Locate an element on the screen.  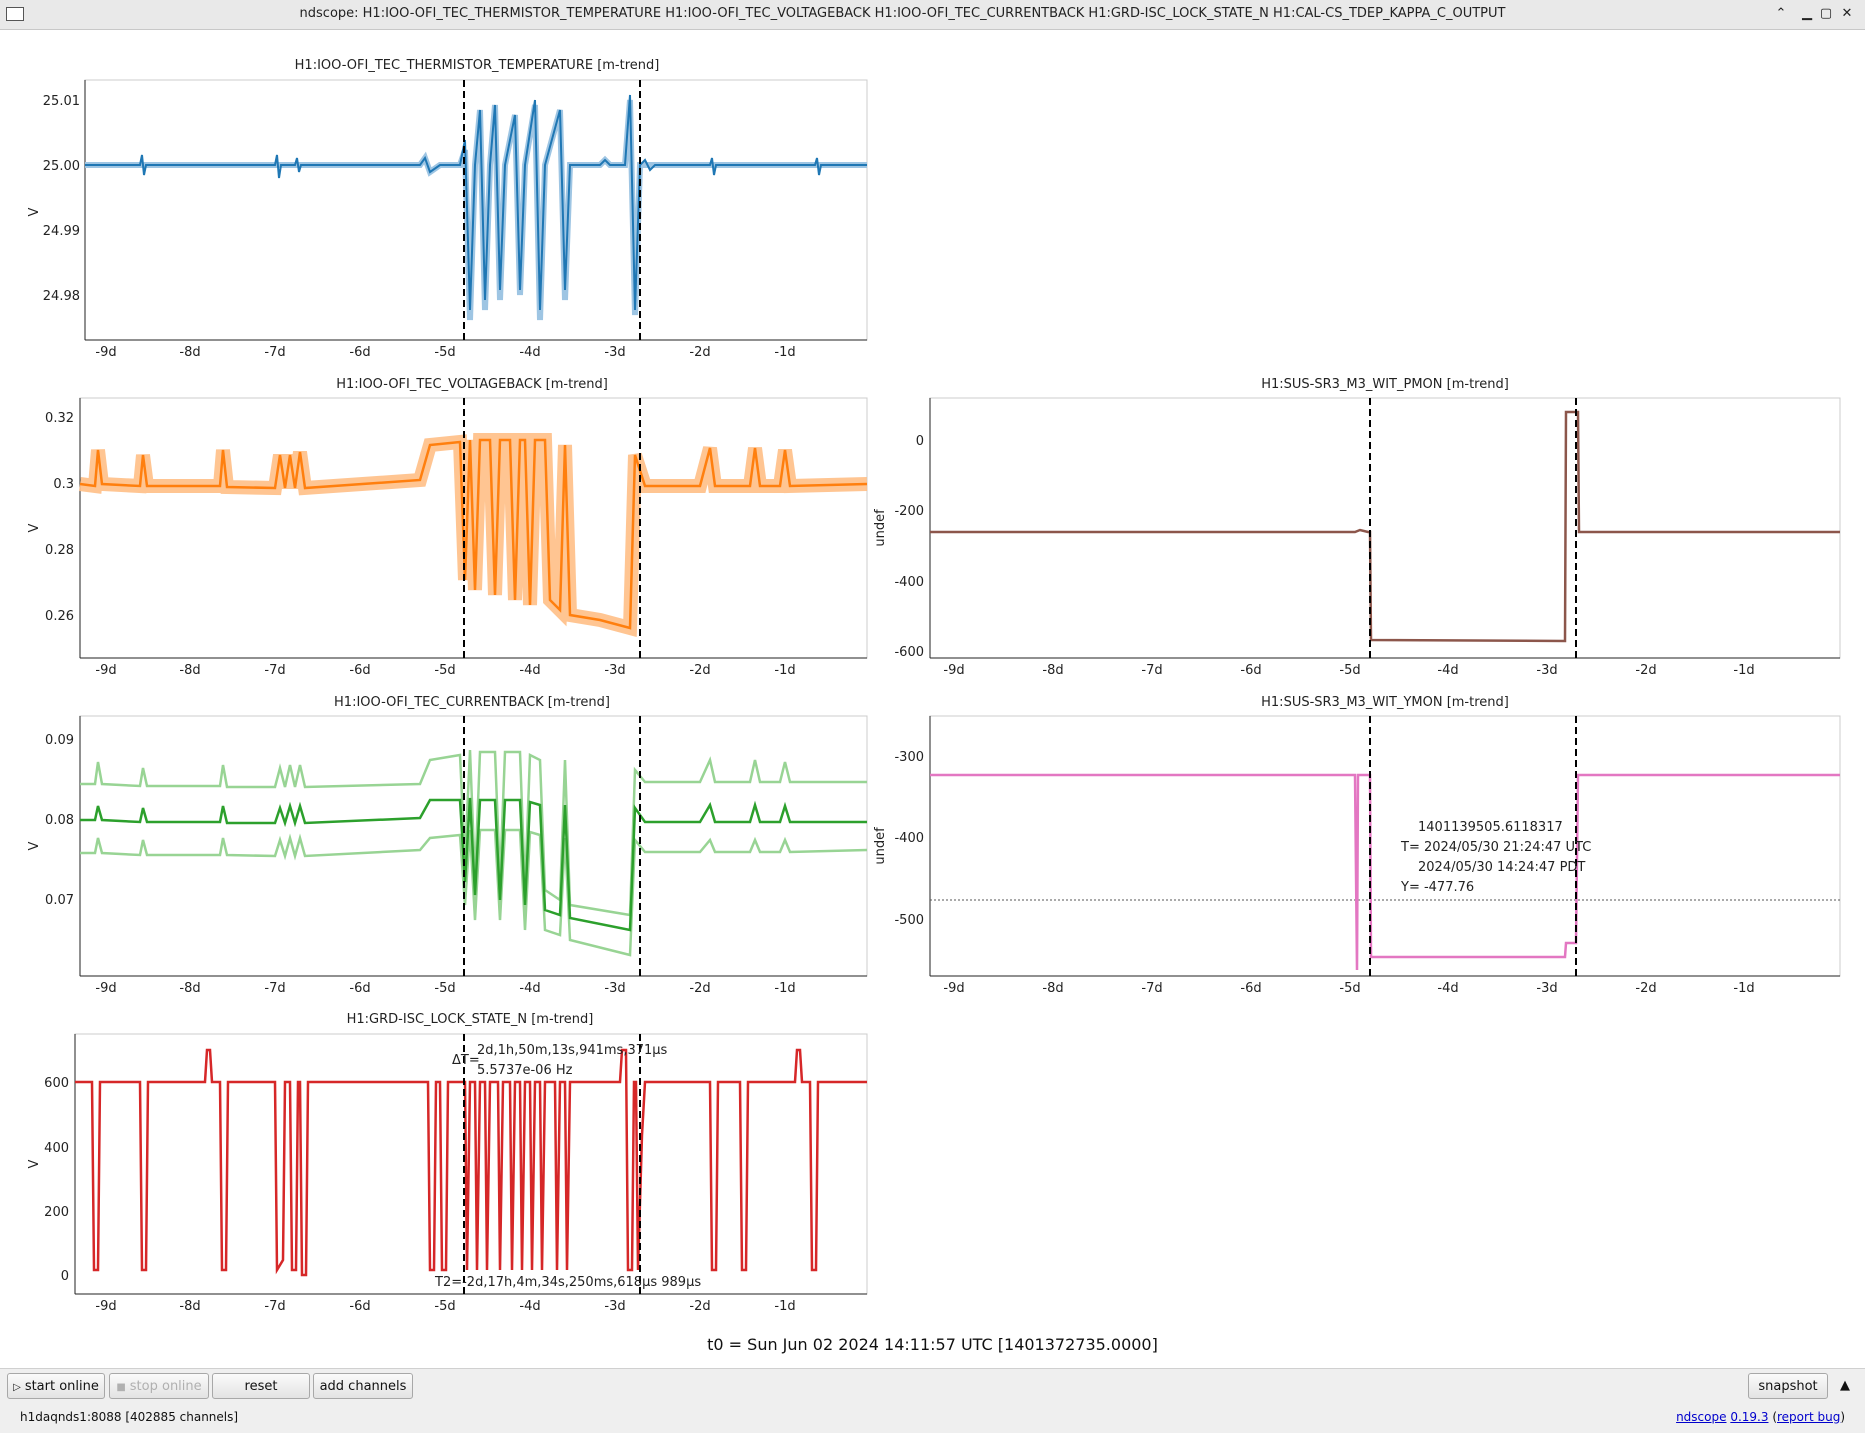
collapse-up-icon: ▲ is located at coordinates (1845, 1385).